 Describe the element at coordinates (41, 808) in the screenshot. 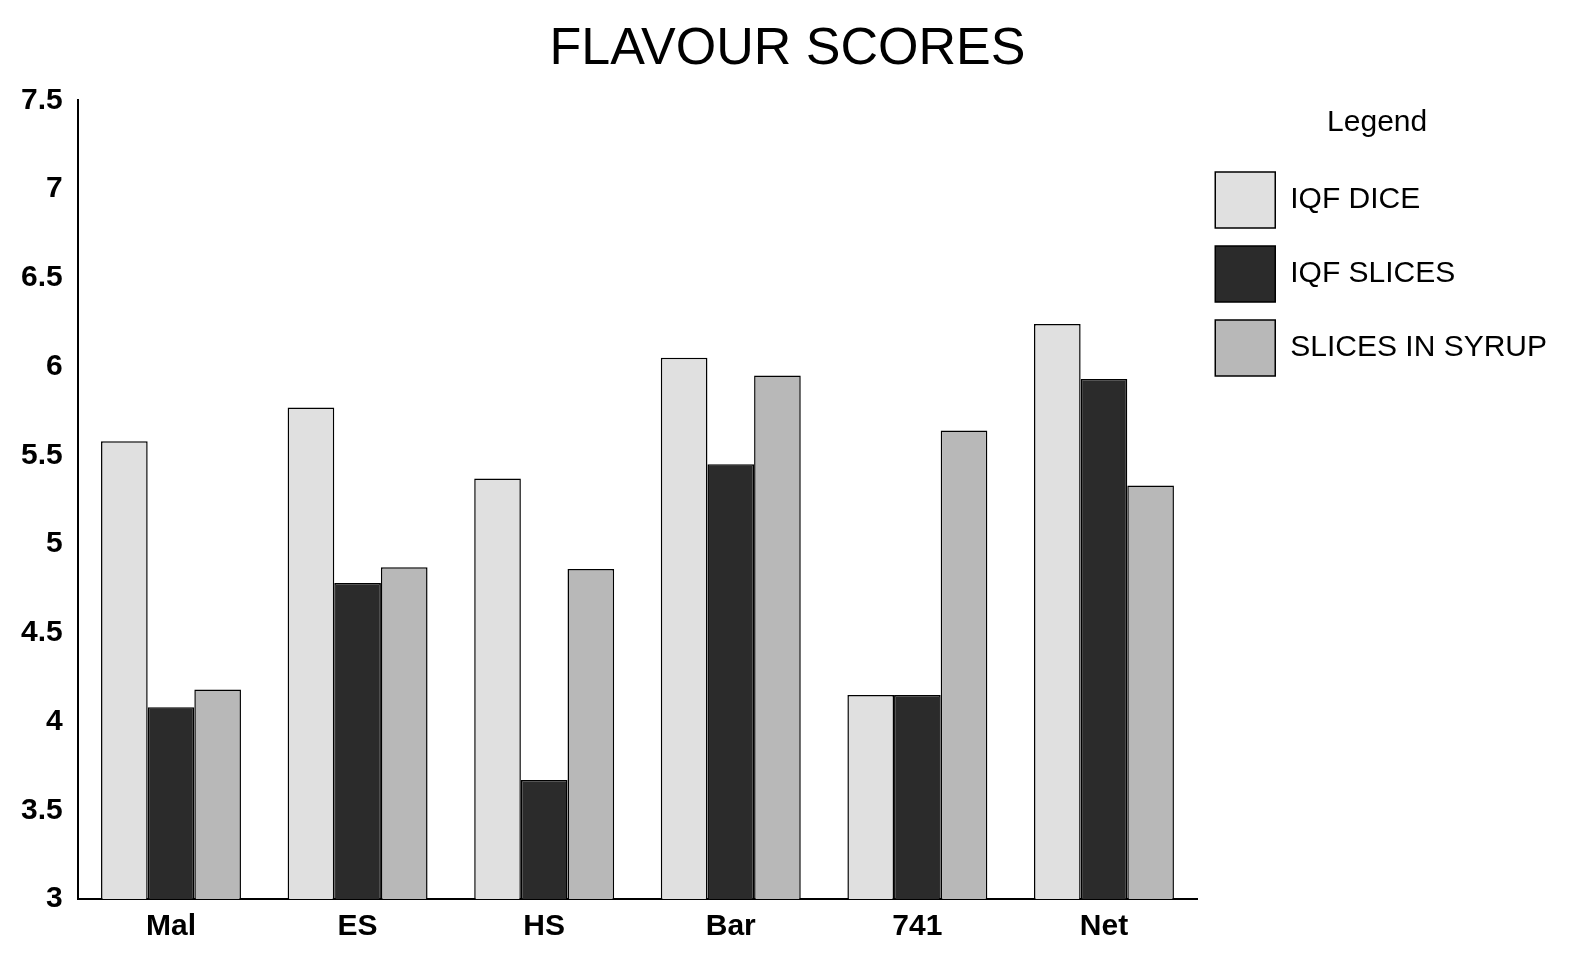

I see `y-tick-label: 3.5` at that location.